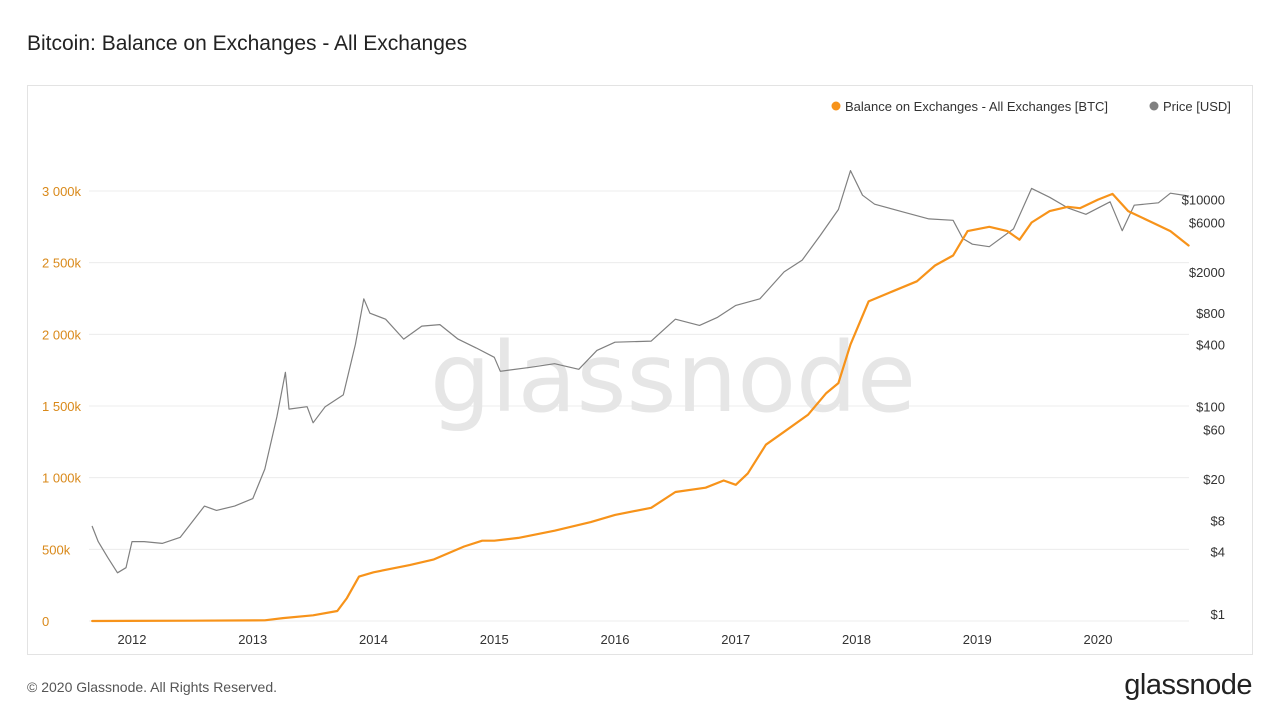  What do you see at coordinates (1218, 520) in the screenshot?
I see `right-tick-label: $8` at bounding box center [1218, 520].